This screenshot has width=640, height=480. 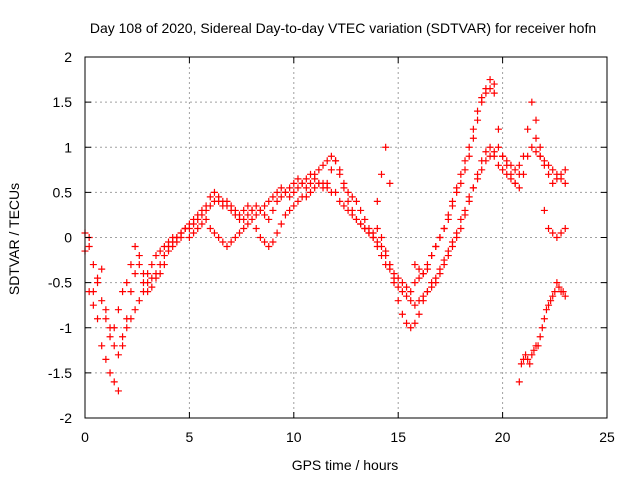 I want to click on y-axis-label: SDTVAR / TECUs, so click(x=14, y=239).